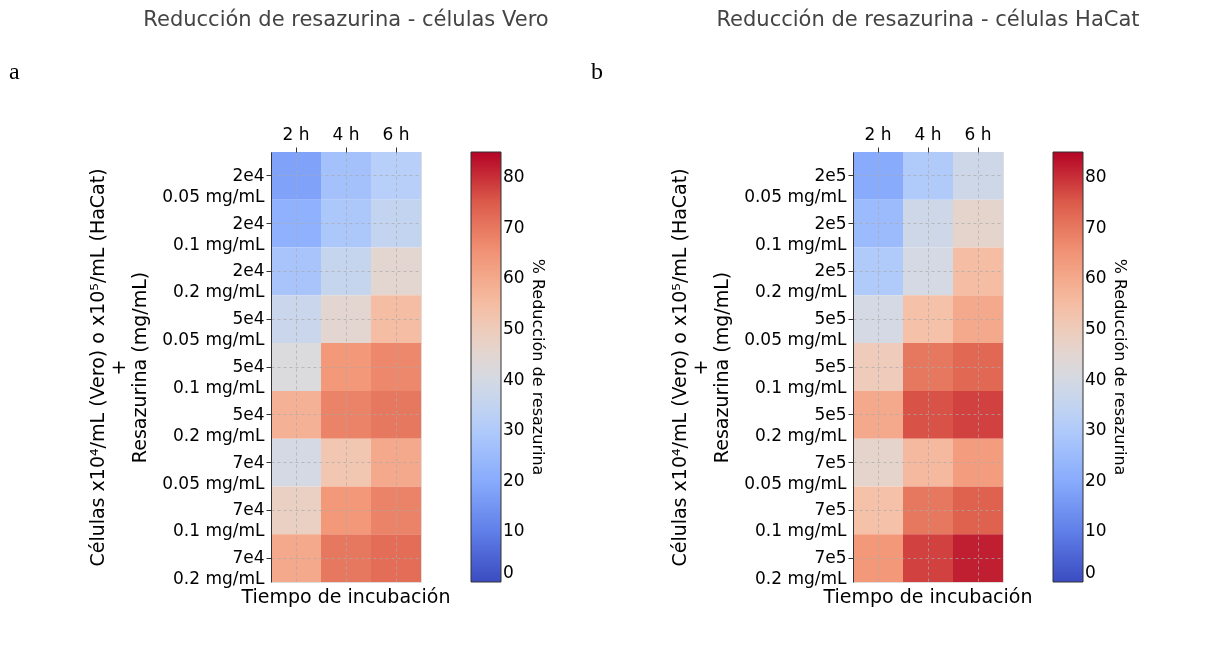 This screenshot has height=657, width=1221. Describe the element at coordinates (801, 233) in the screenshot. I see `y-tick-label: 2e5 0.1 mg/mL` at that location.